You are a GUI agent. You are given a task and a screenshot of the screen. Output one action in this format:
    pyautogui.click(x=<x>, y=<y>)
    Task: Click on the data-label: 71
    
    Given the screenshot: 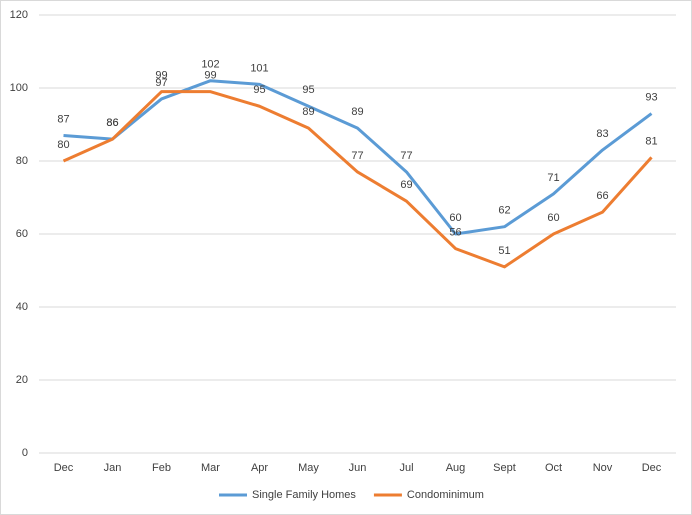 What is the action you would take?
    pyautogui.click(x=553, y=178)
    